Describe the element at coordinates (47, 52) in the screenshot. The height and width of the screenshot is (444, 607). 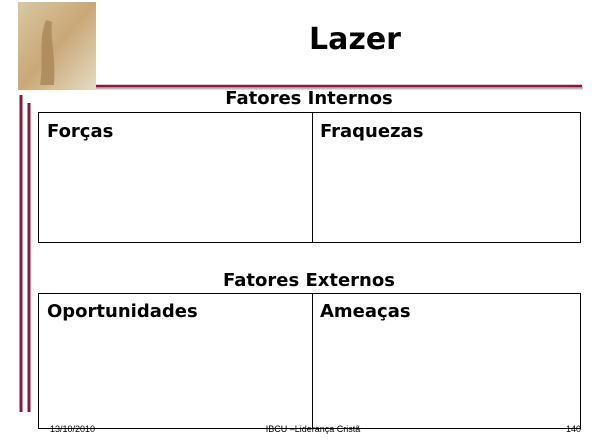
I see `picture-hand` at that location.